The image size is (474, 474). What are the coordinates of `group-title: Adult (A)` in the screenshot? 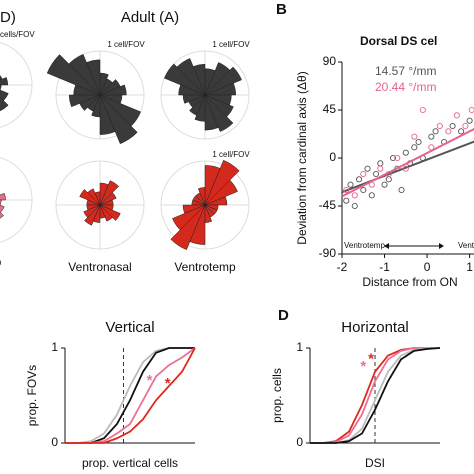 It's located at (150, 17).